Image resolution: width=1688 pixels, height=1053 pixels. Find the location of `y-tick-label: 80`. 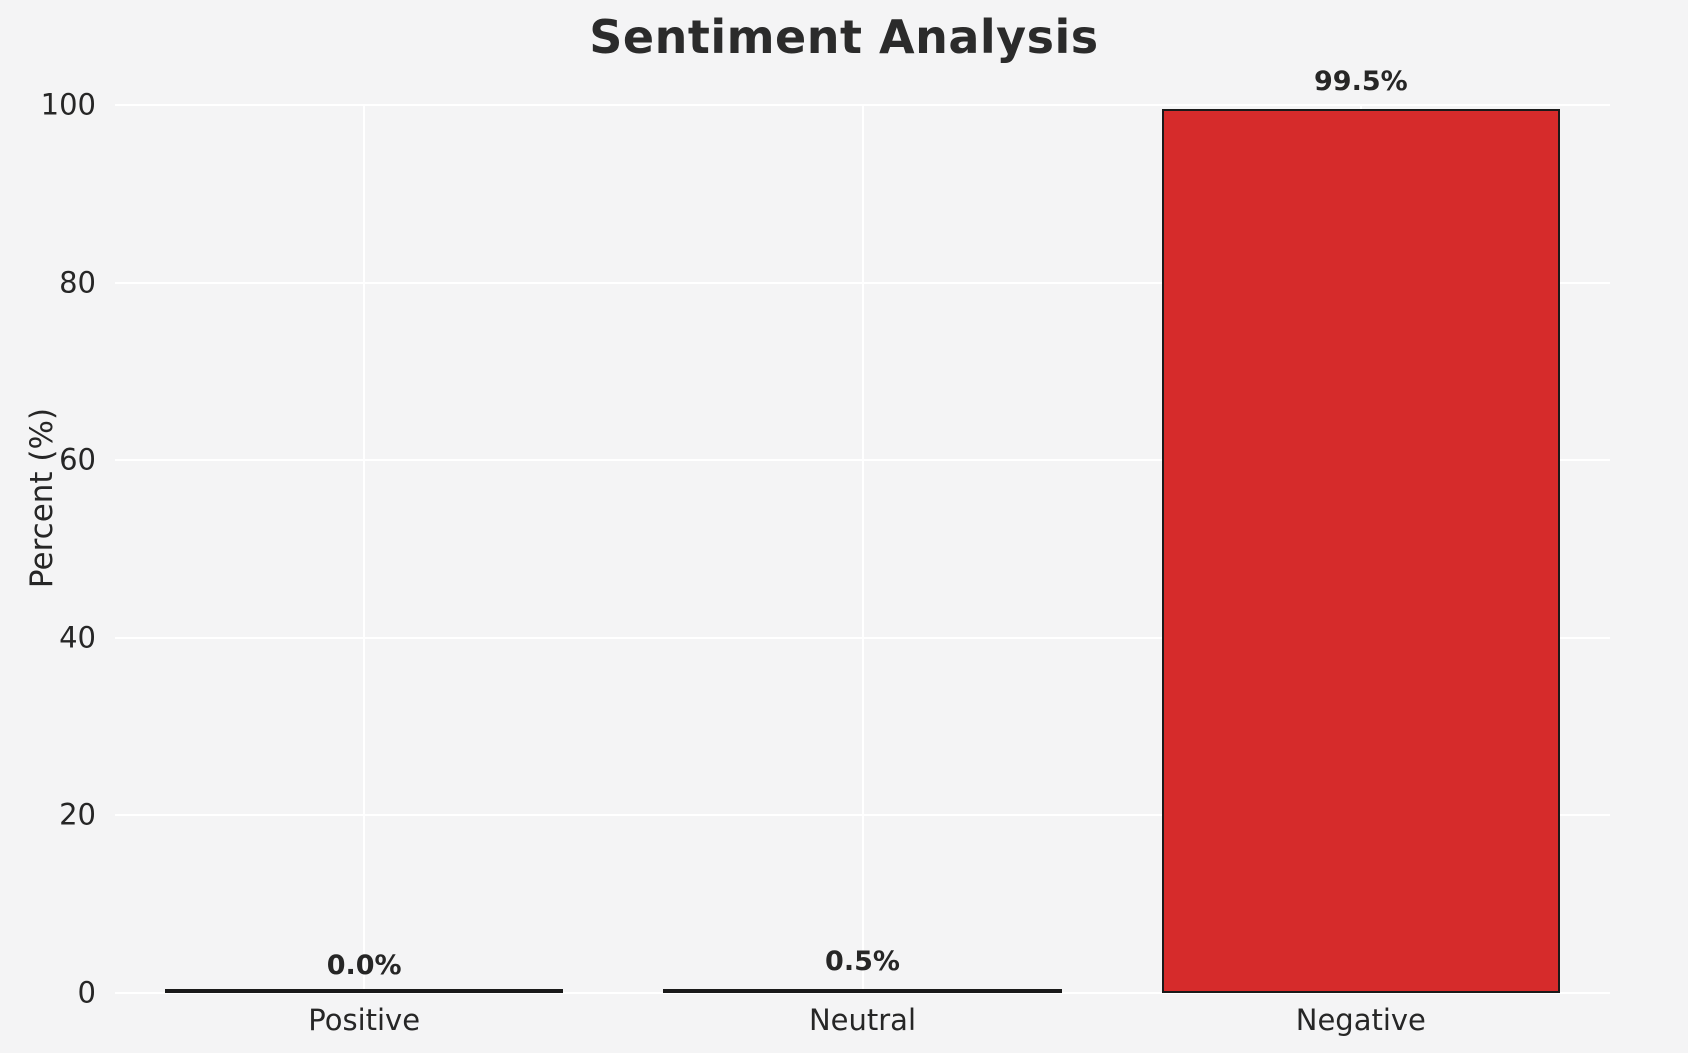

y-tick-label: 80 is located at coordinates (77, 281).